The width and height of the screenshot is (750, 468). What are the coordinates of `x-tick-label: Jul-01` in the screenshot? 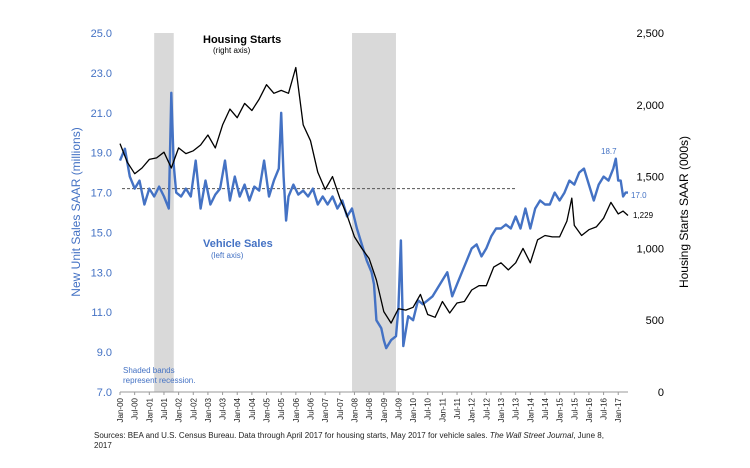 It's located at (164, 408).